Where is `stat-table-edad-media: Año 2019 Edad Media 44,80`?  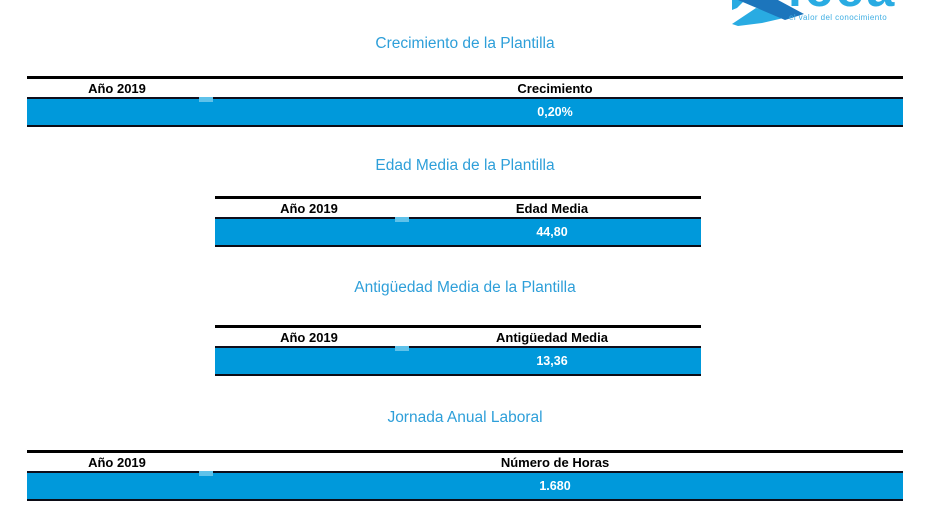
stat-table-edad-media: Año 2019 Edad Media 44,80 is located at coordinates (458, 221).